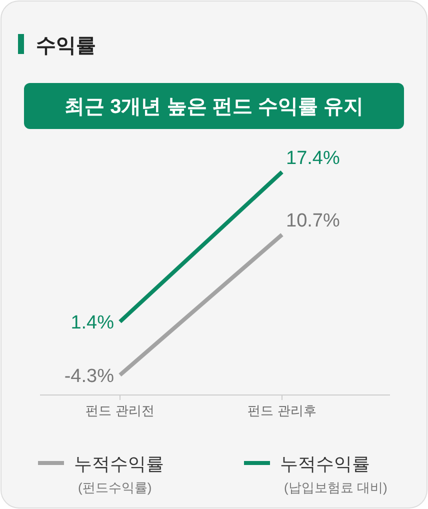 The image size is (428, 509). I want to click on data-label: 17.4%, so click(313, 158).